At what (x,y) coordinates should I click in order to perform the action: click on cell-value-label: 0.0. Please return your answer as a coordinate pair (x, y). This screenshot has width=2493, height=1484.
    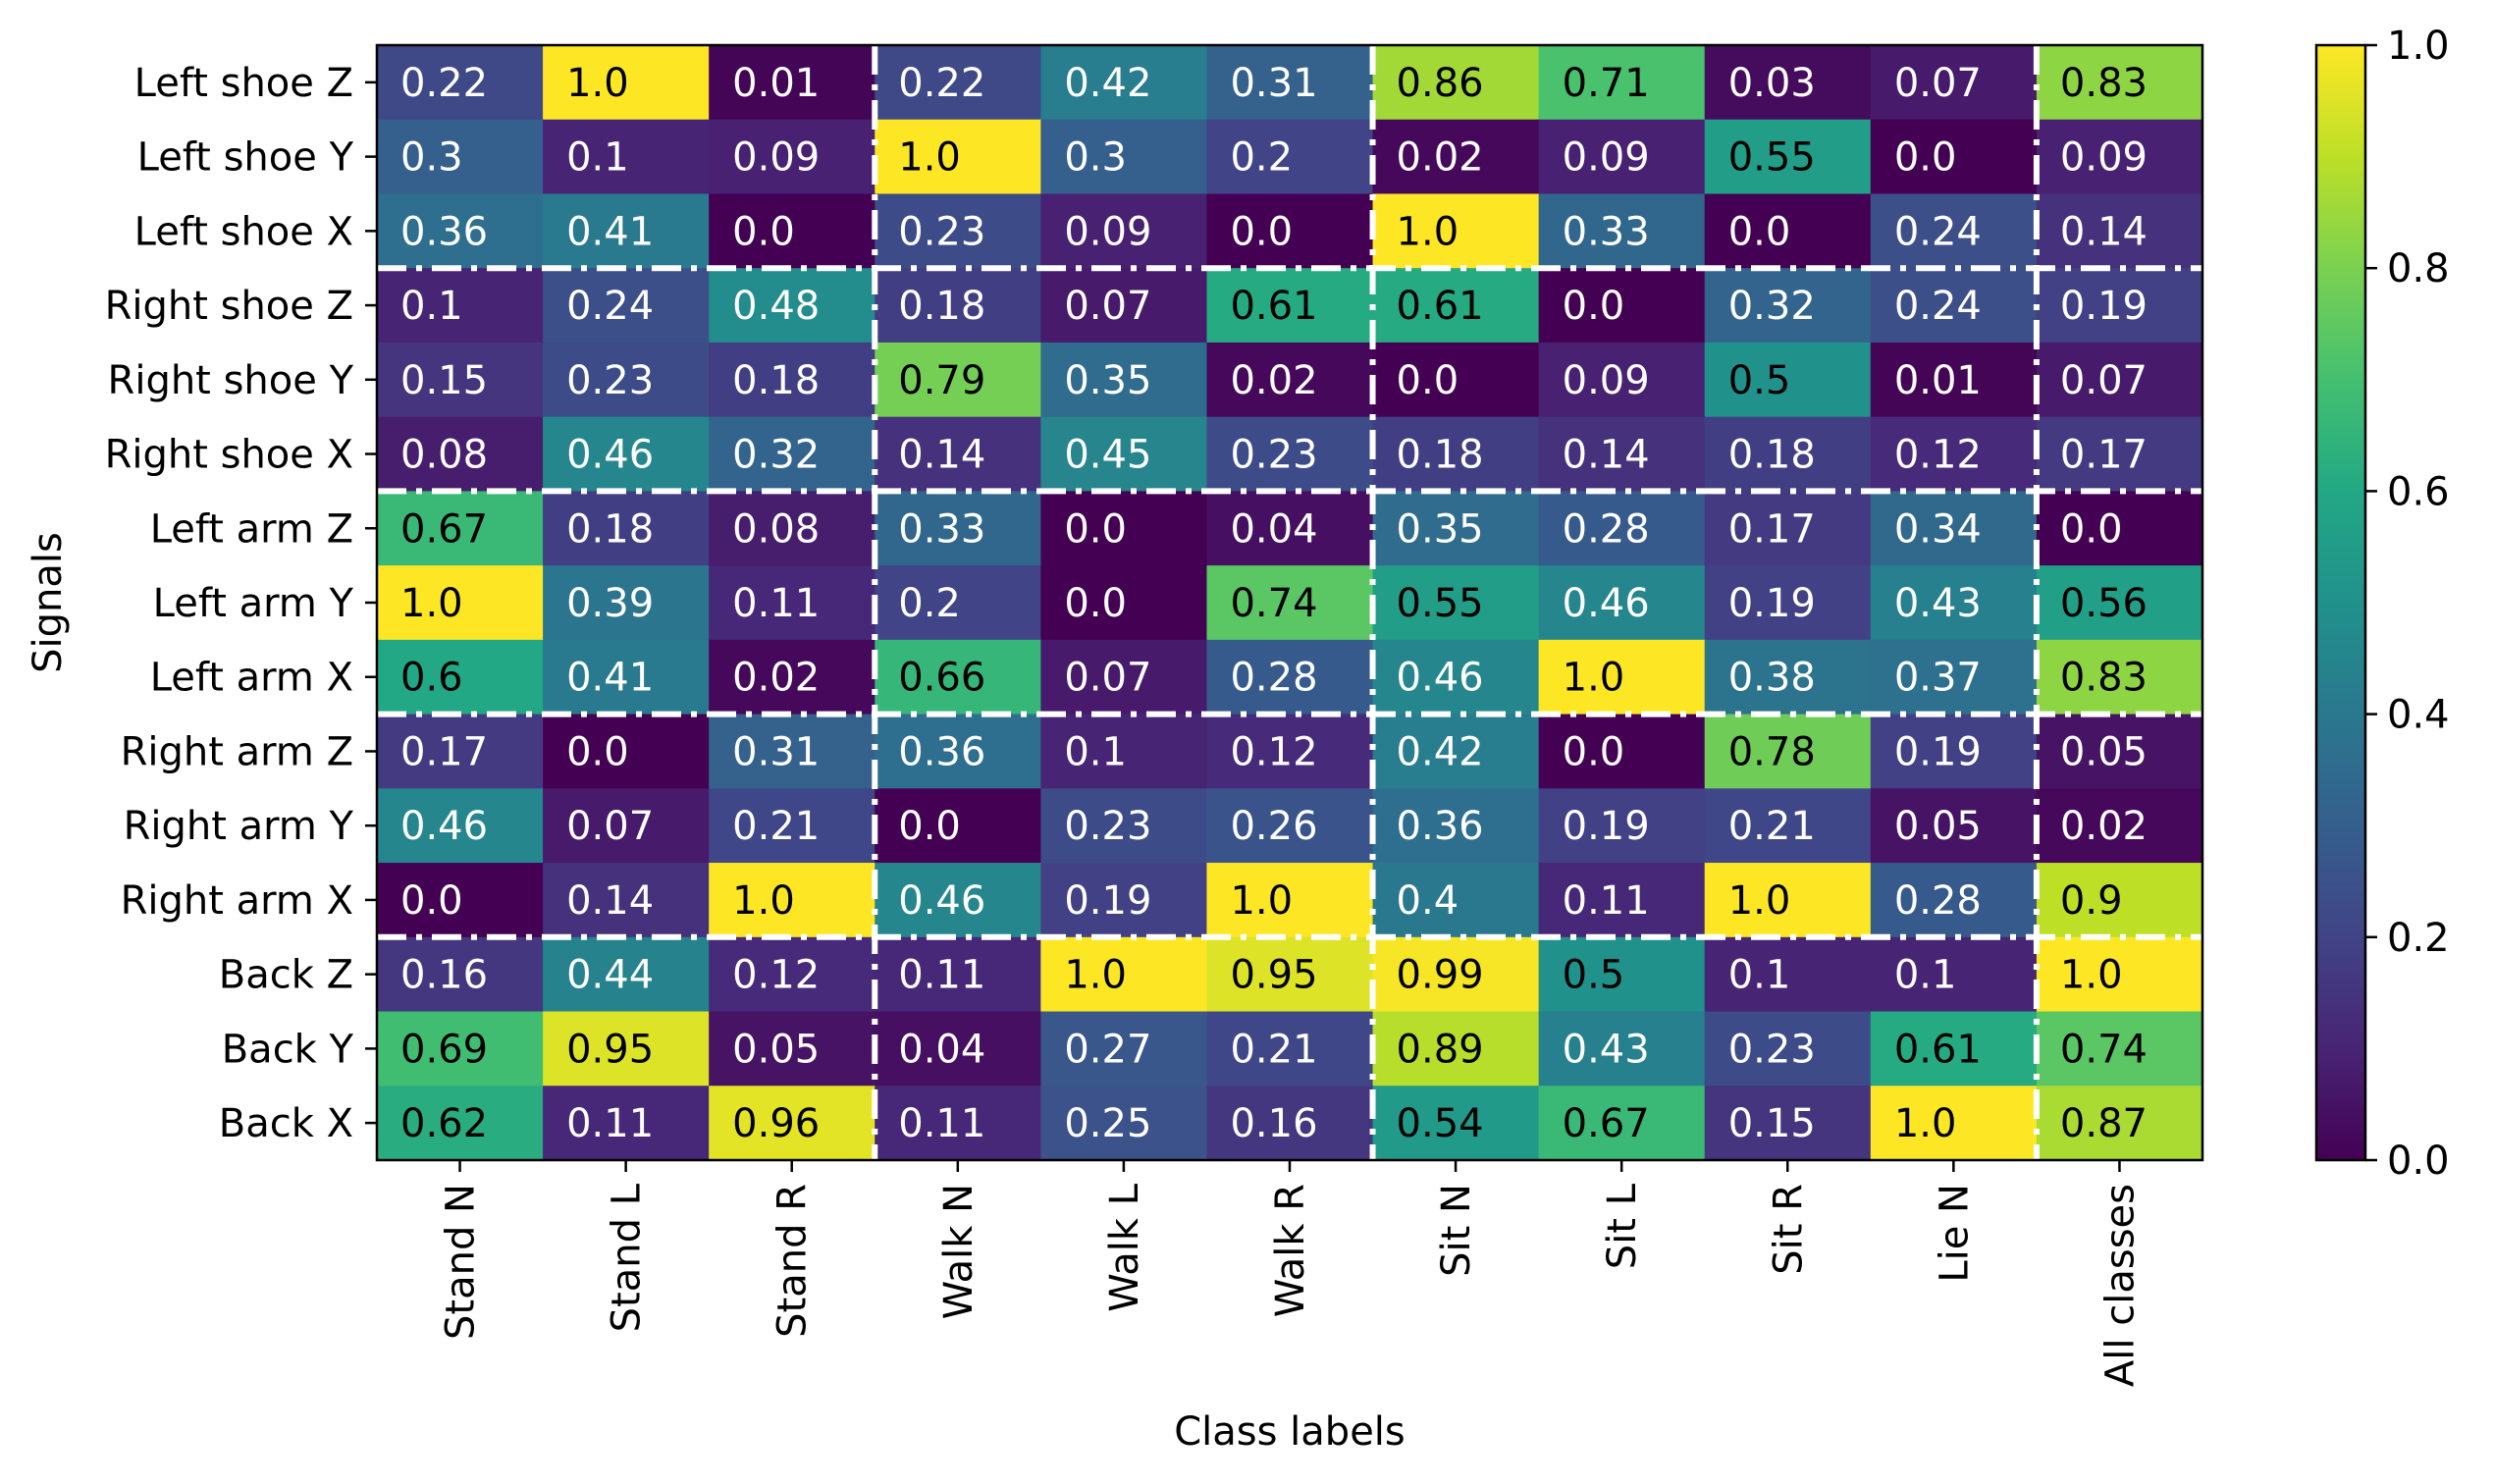
    Looking at the image, I should click on (1925, 158).